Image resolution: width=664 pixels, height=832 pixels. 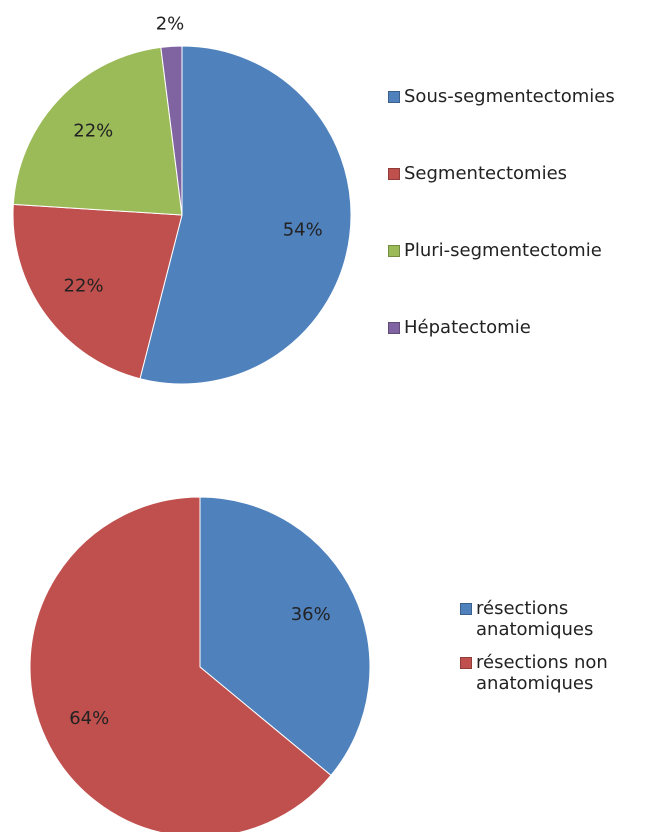 I want to click on legend-item: résections anatomiques, so click(x=555, y=619).